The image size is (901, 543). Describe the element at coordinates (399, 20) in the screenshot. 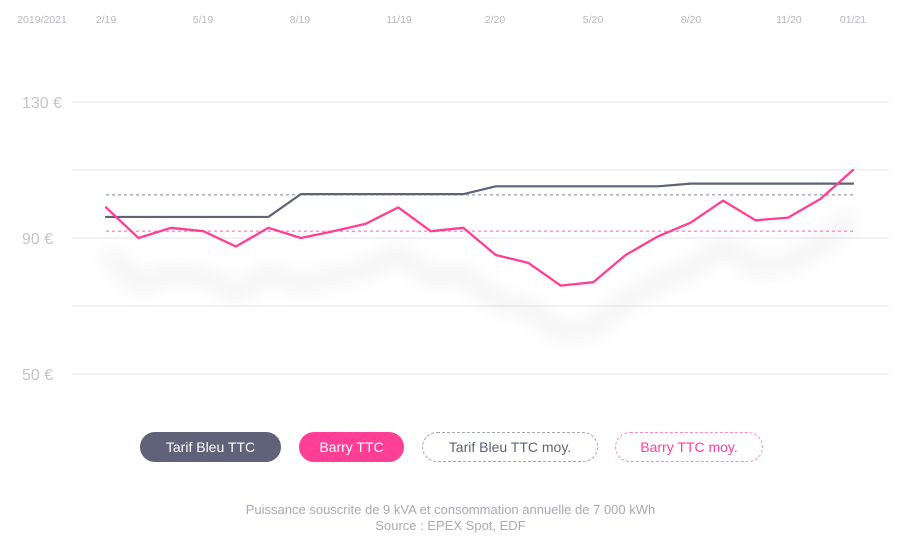

I see `x-tick-label: 11/19` at that location.